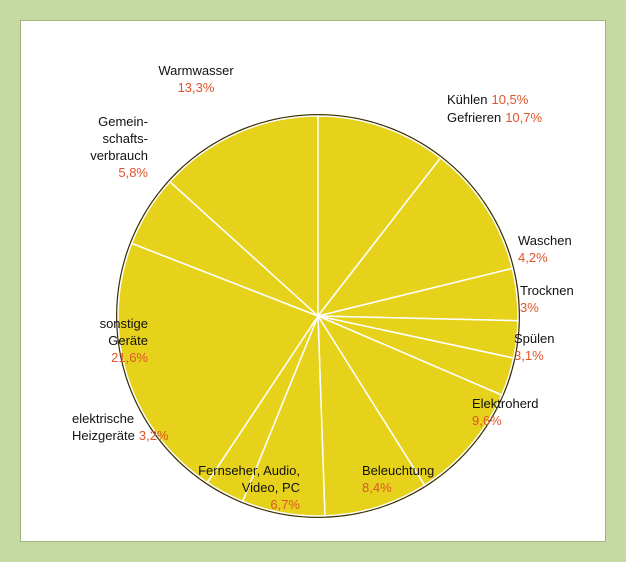 The image size is (626, 562). Describe the element at coordinates (474, 117) in the screenshot. I see `category-name: Gefrieren` at that location.